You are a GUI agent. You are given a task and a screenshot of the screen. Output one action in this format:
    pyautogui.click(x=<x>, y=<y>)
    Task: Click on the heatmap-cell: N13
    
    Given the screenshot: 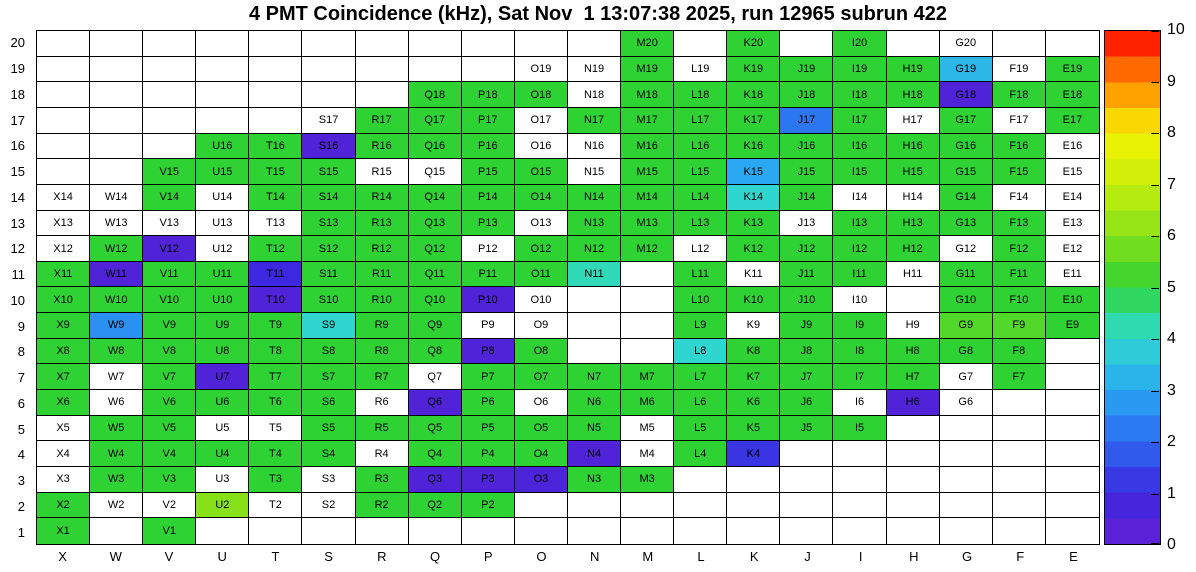 What is the action you would take?
    pyautogui.click(x=594, y=223)
    